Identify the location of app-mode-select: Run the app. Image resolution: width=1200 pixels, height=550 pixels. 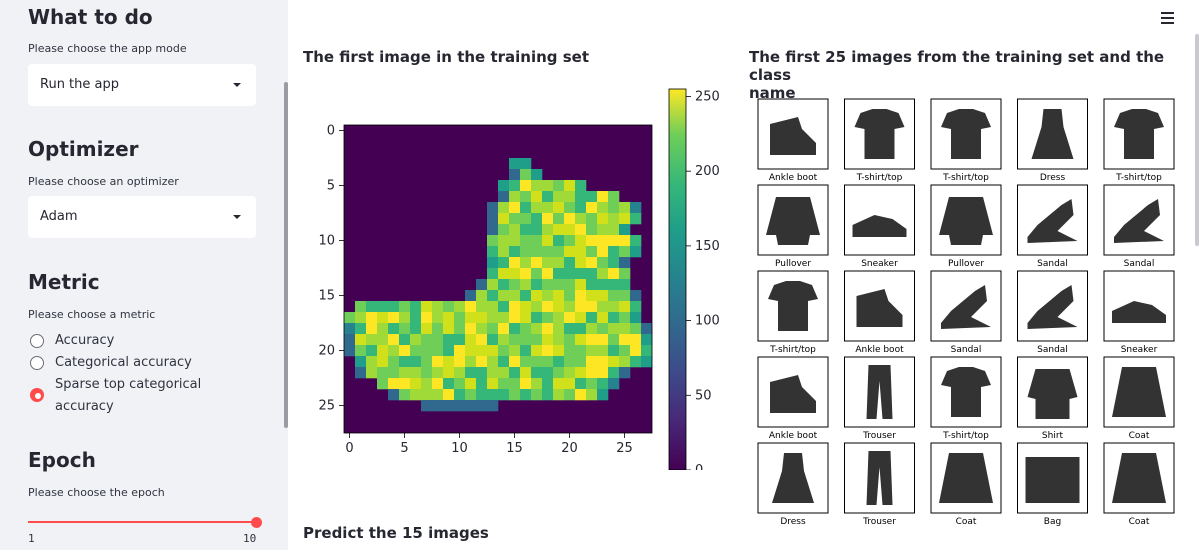
(142, 85).